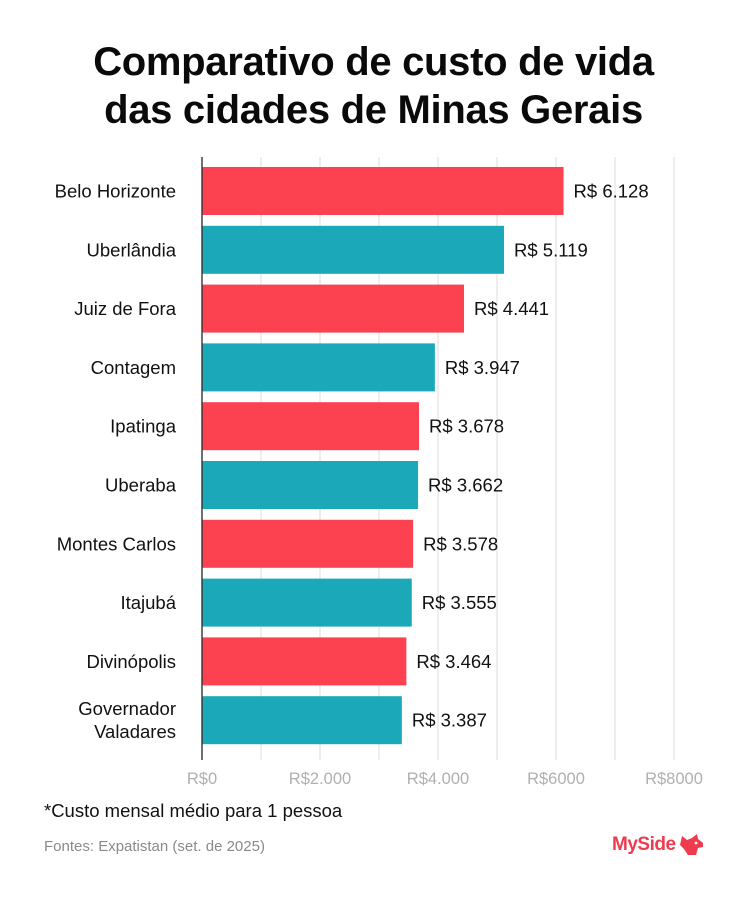 This screenshot has height=915, width=747. I want to click on category-label: Uberlândia, so click(132, 249).